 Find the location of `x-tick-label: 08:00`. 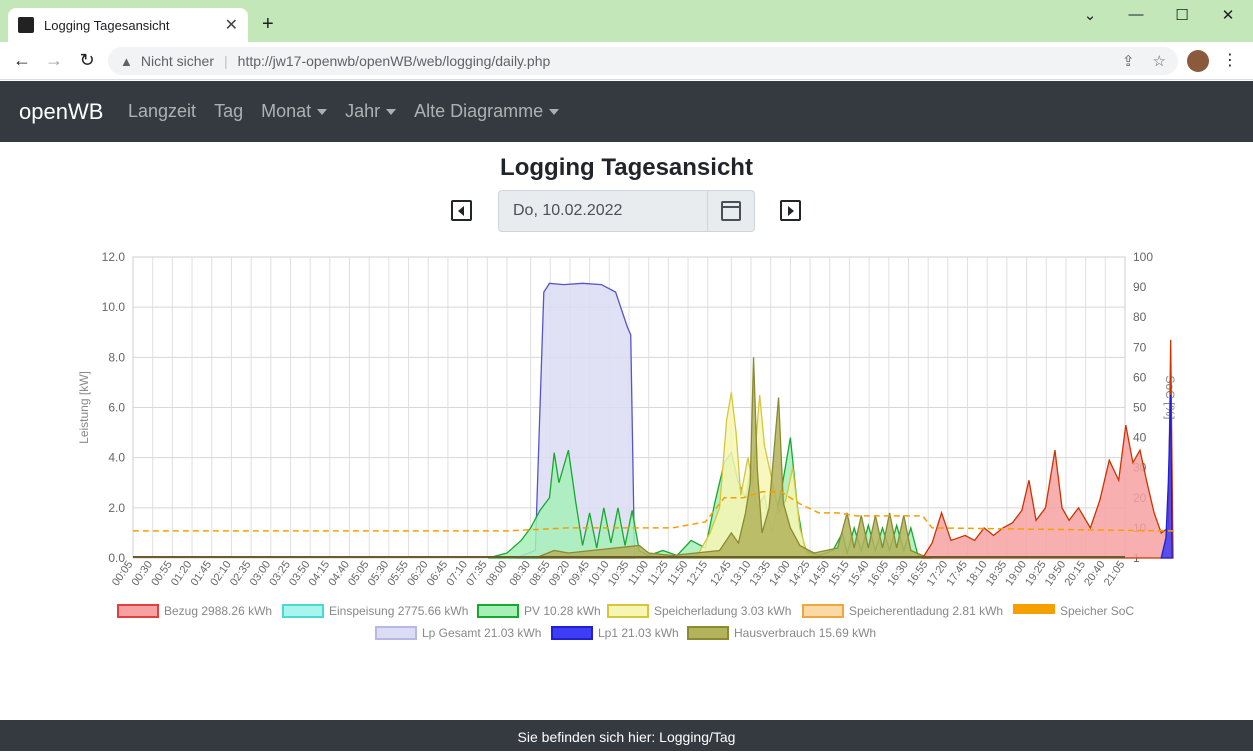

x-tick-label: 08:00 is located at coordinates (497, 573).